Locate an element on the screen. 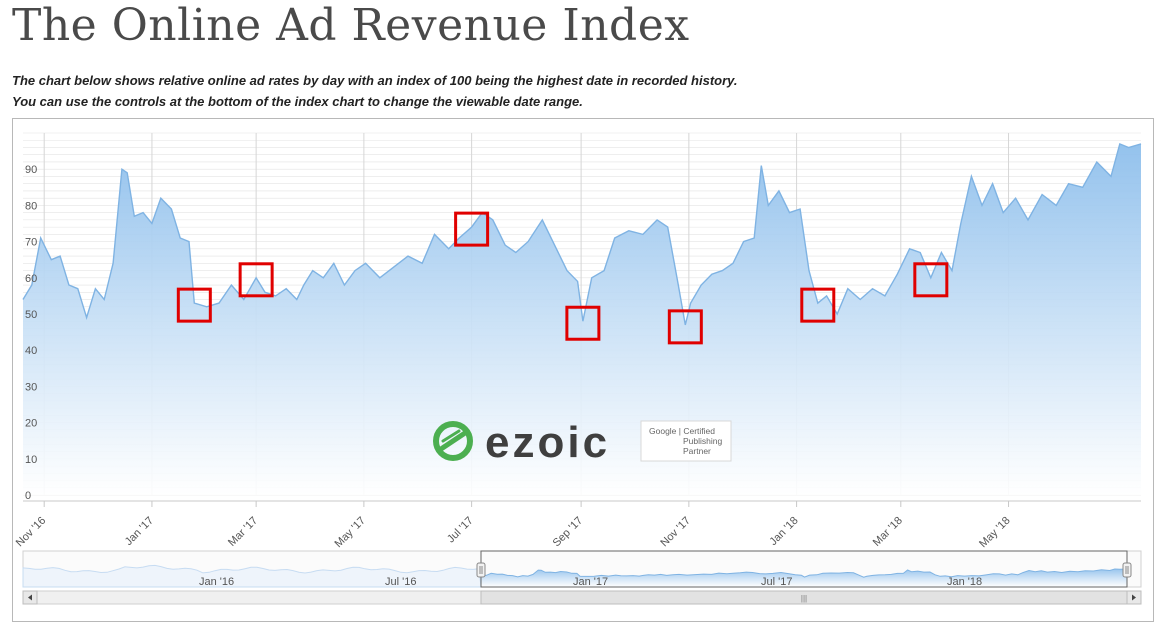 The height and width of the screenshot is (635, 1175). navigator-label: Jan '17 is located at coordinates (590, 582).